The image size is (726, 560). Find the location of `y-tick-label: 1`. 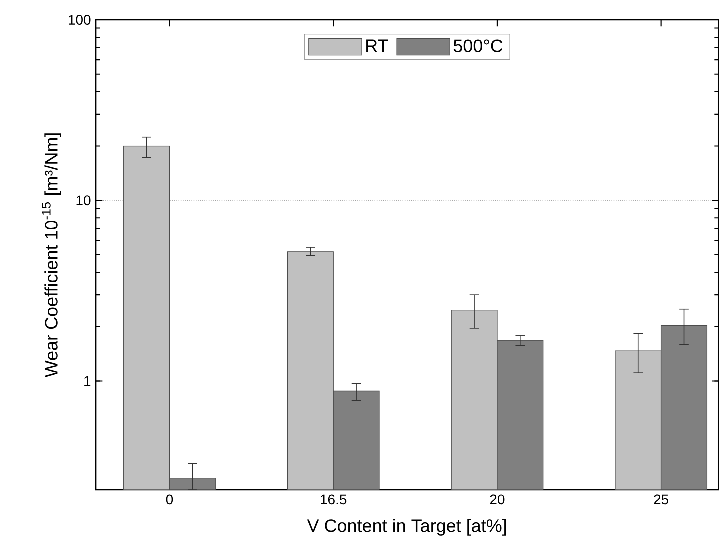

y-tick-label: 1 is located at coordinates (87, 381).